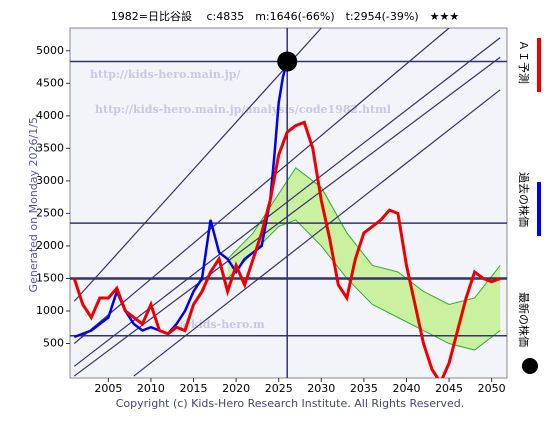 The width and height of the screenshot is (560, 424). What do you see at coordinates (50, 115) in the screenshot?
I see `y-tick-label: 4000` at bounding box center [50, 115].